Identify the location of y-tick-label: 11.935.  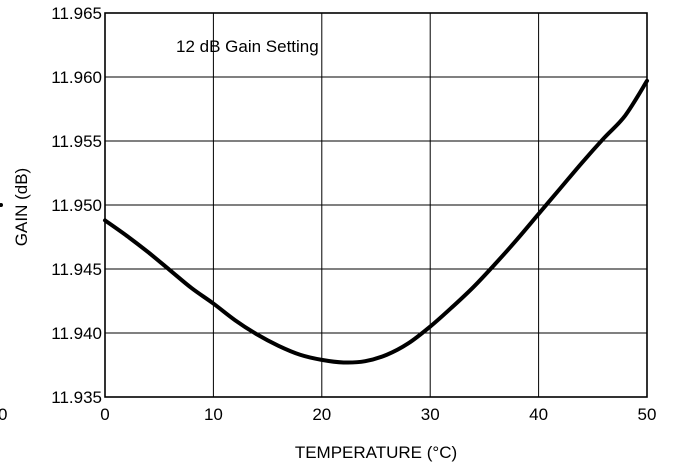
(76, 397).